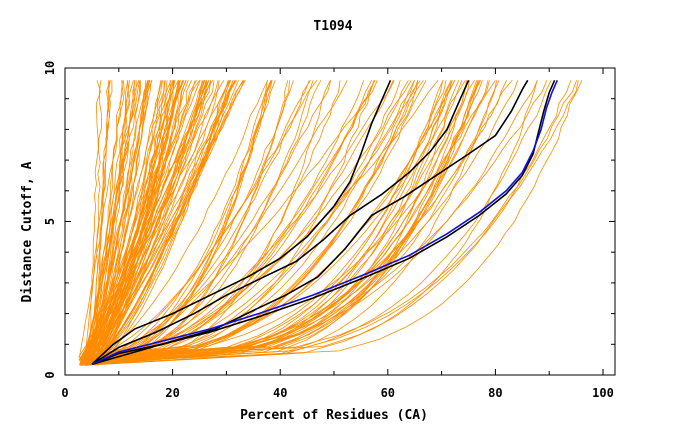 The height and width of the screenshot is (440, 680). Describe the element at coordinates (388, 393) in the screenshot. I see `x-tick-label: 60` at that location.